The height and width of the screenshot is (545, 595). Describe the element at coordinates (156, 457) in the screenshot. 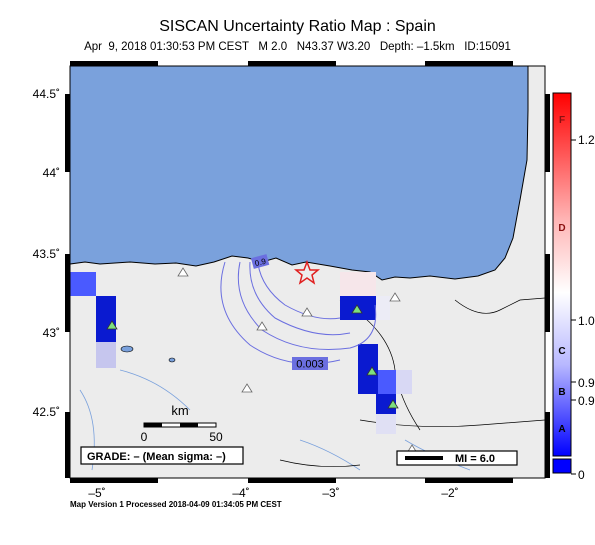

I see `grade-text: GRADE: – (Mean sigma: –)` at that location.